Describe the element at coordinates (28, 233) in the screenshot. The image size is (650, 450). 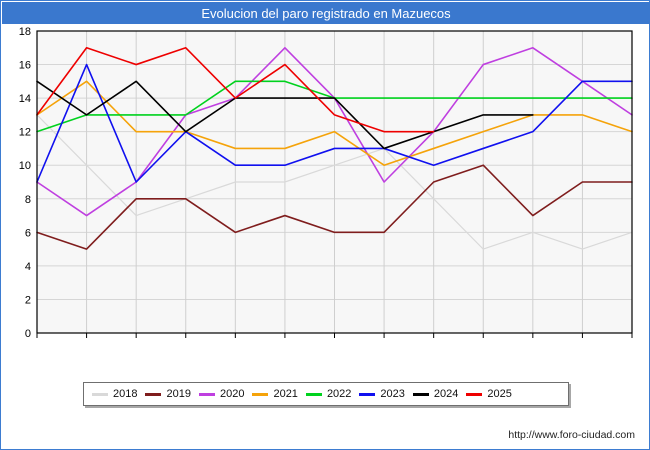
I see `svg-text: 6` at that location.